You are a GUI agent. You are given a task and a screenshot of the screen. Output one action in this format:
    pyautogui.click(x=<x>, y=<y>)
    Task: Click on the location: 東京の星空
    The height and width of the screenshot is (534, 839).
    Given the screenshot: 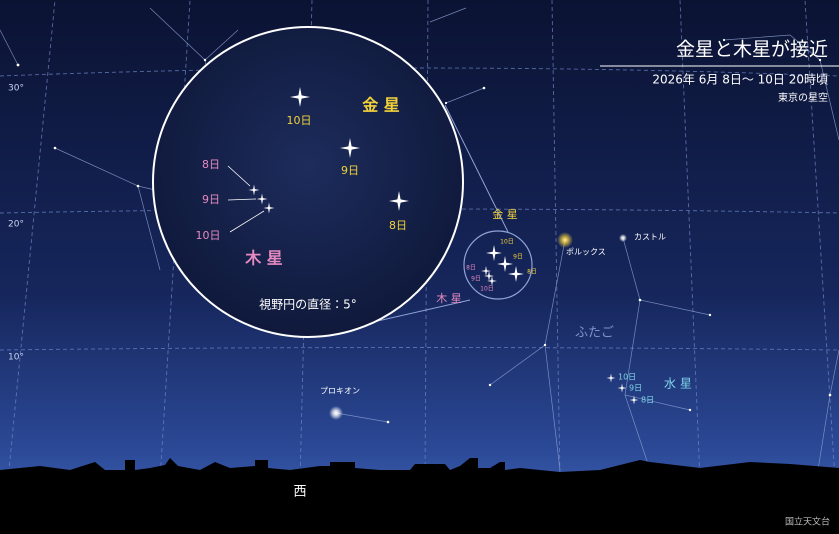 What is the action you would take?
    pyautogui.click(x=803, y=97)
    